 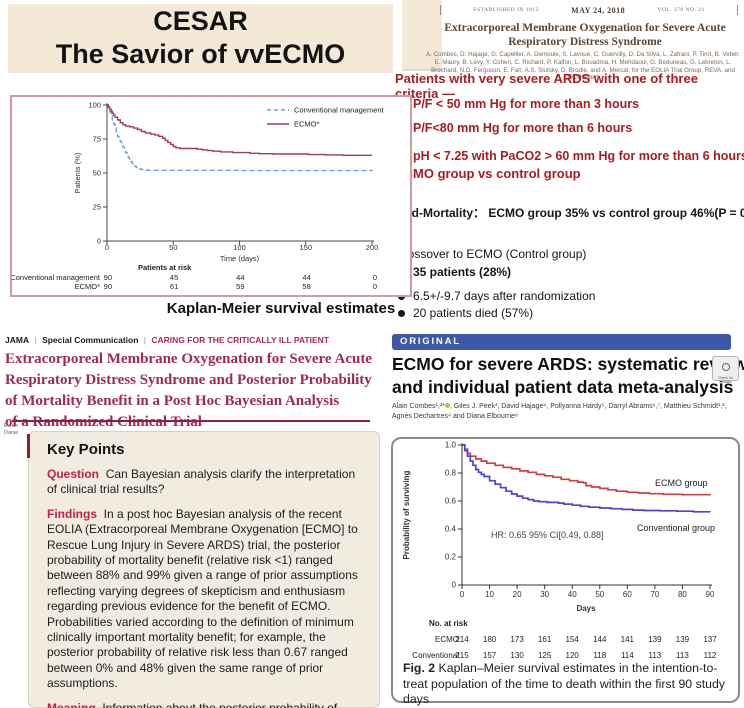 What do you see at coordinates (517, 655) in the screenshot?
I see `svg-text: 130` at bounding box center [517, 655].